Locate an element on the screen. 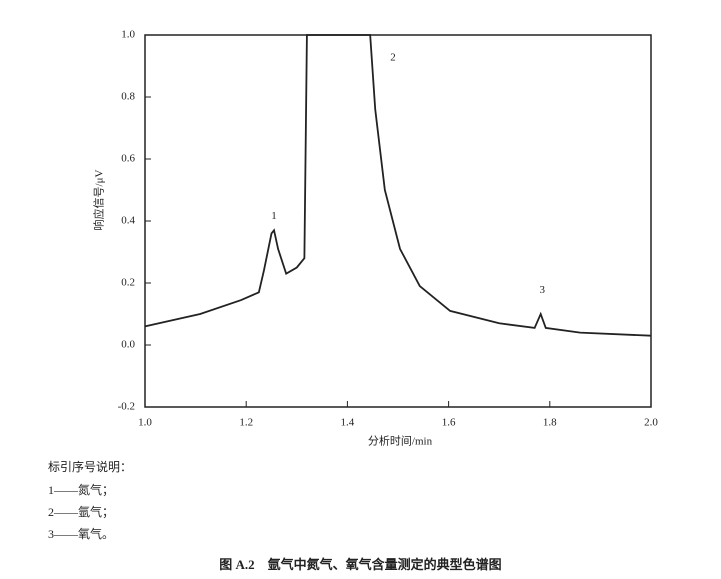  y-tick-label: 0.6 is located at coordinates (128, 159).